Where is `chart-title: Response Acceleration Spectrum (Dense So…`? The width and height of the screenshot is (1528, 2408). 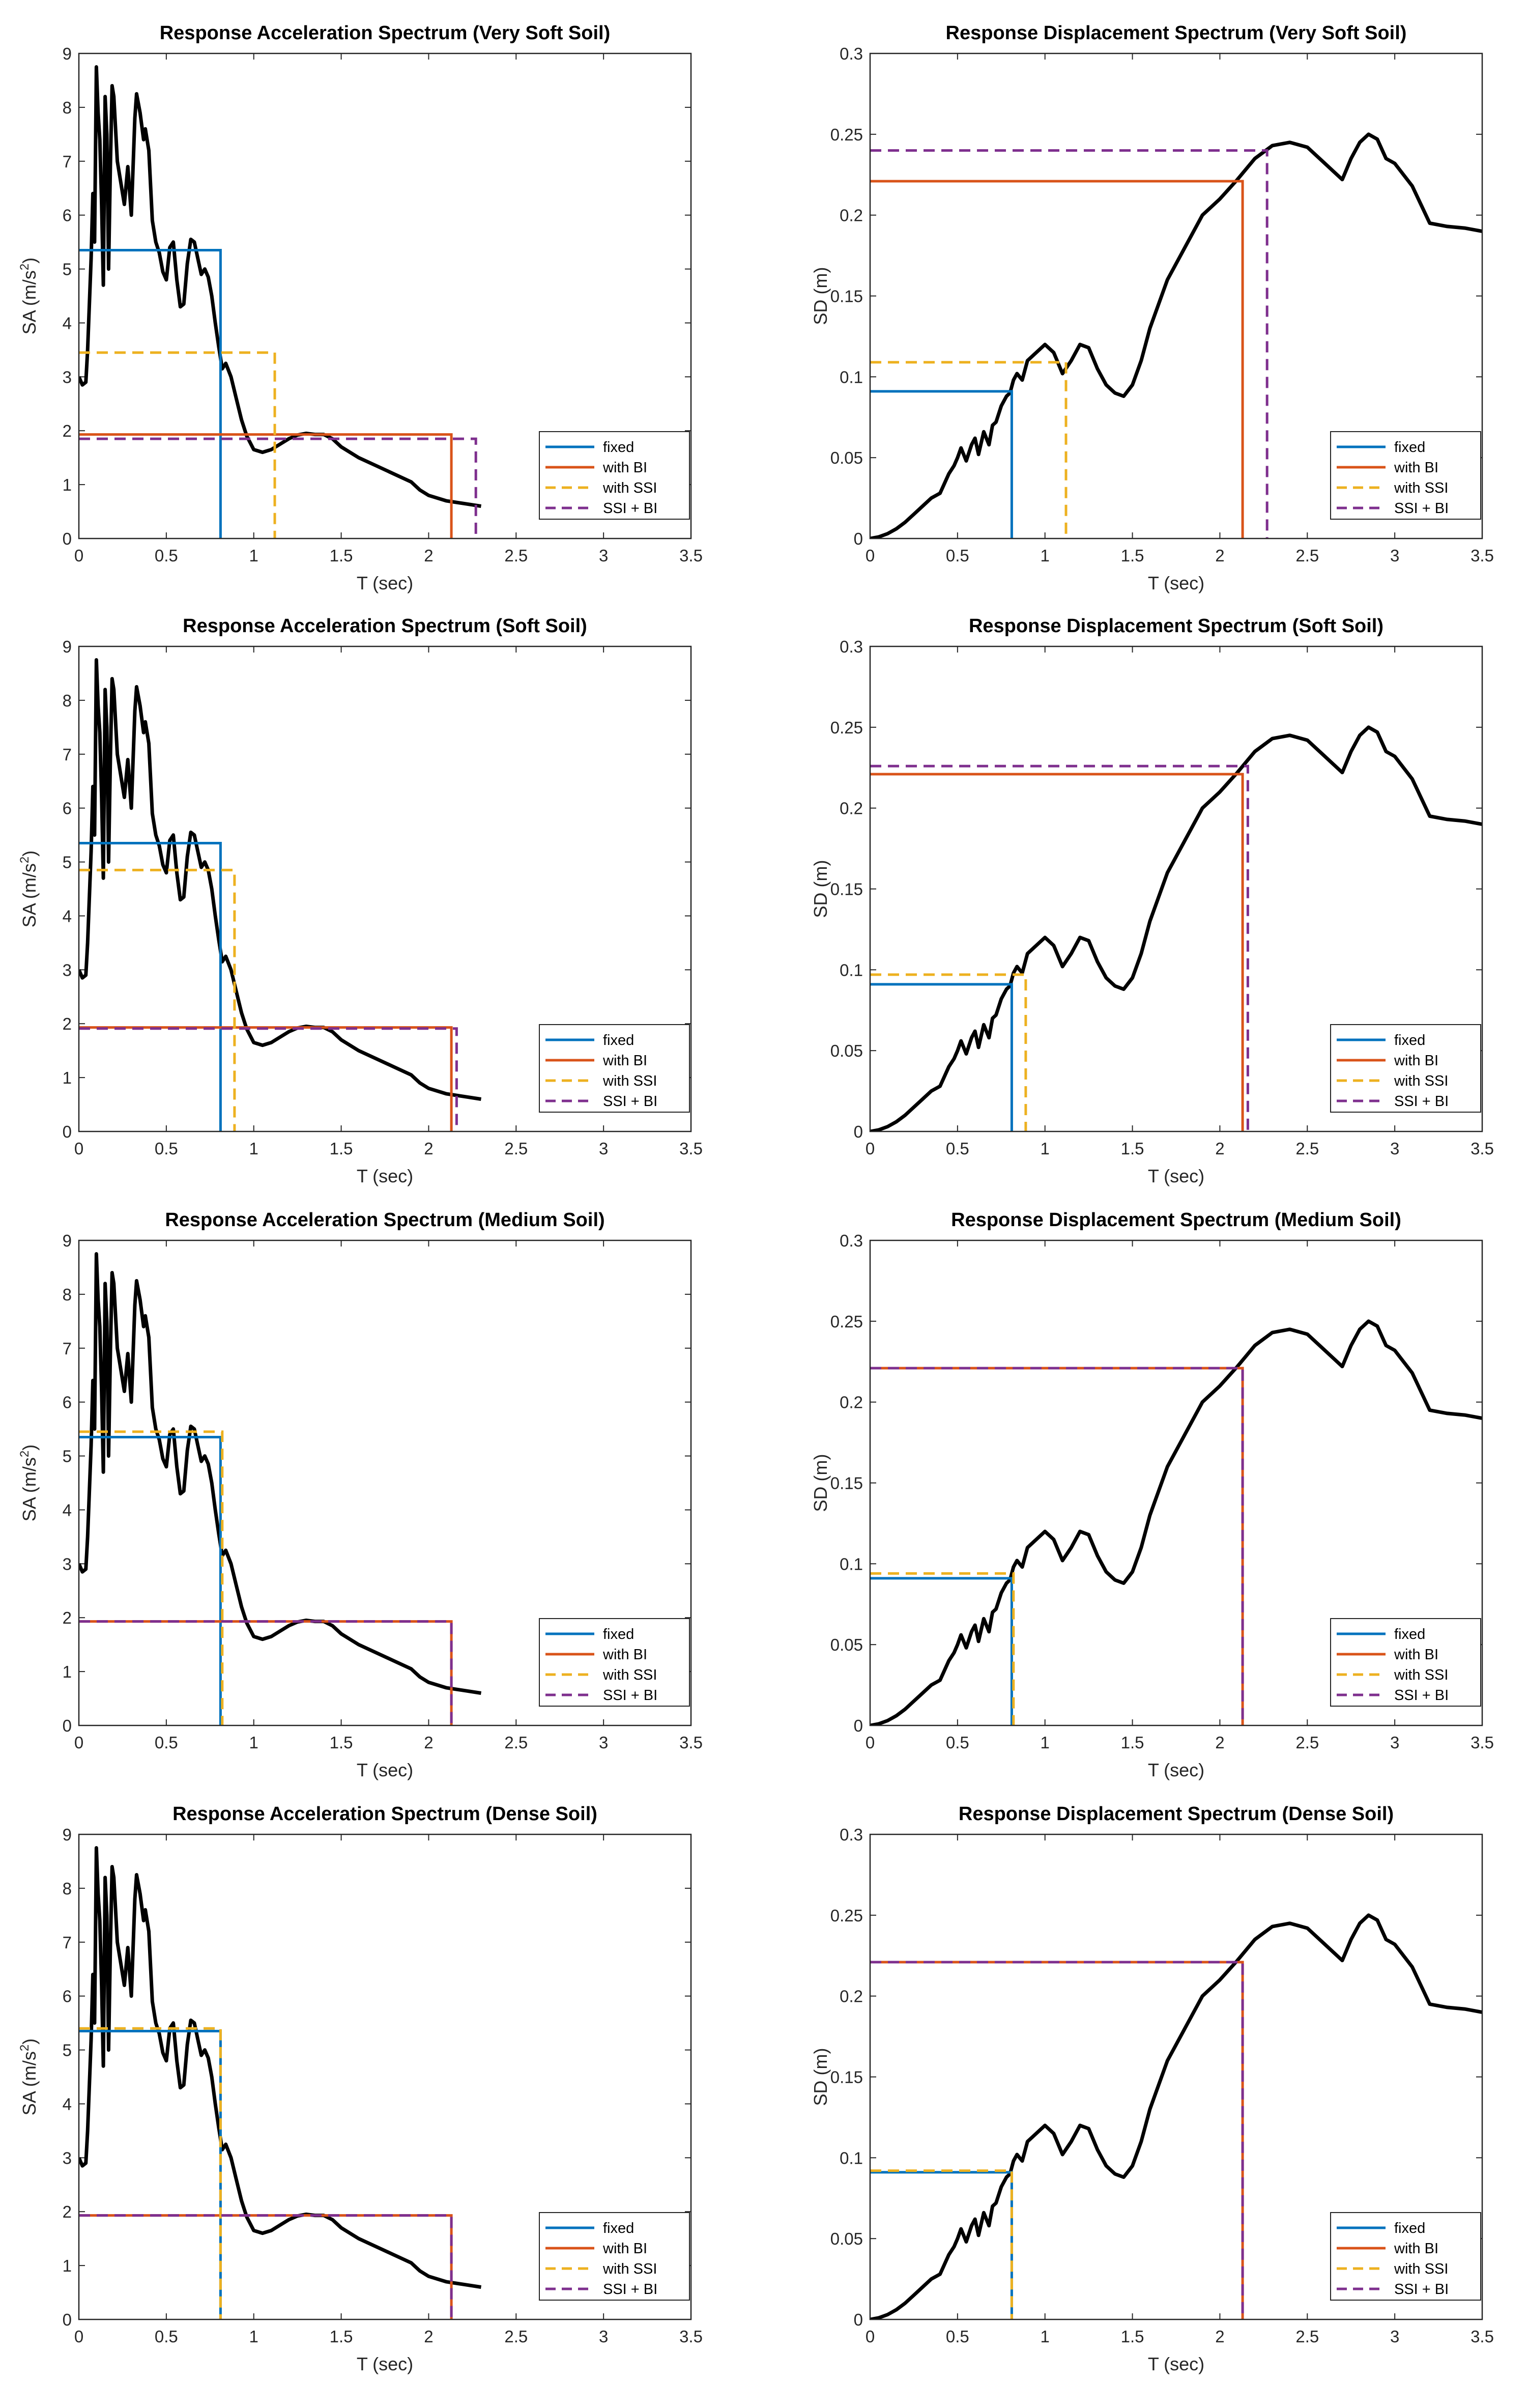 chart-title: Response Acceleration Spectrum (Dense So… is located at coordinates (384, 1814).